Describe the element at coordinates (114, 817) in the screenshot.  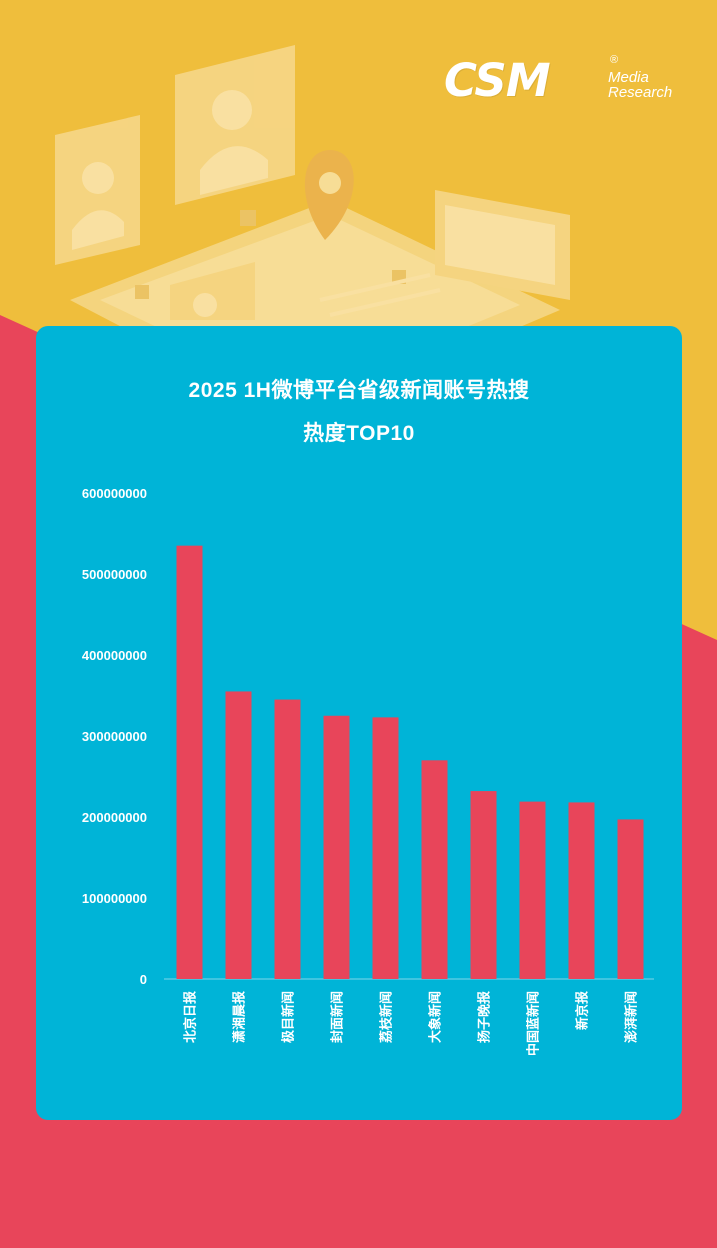
I see `y-tick-label: 200000000` at that location.